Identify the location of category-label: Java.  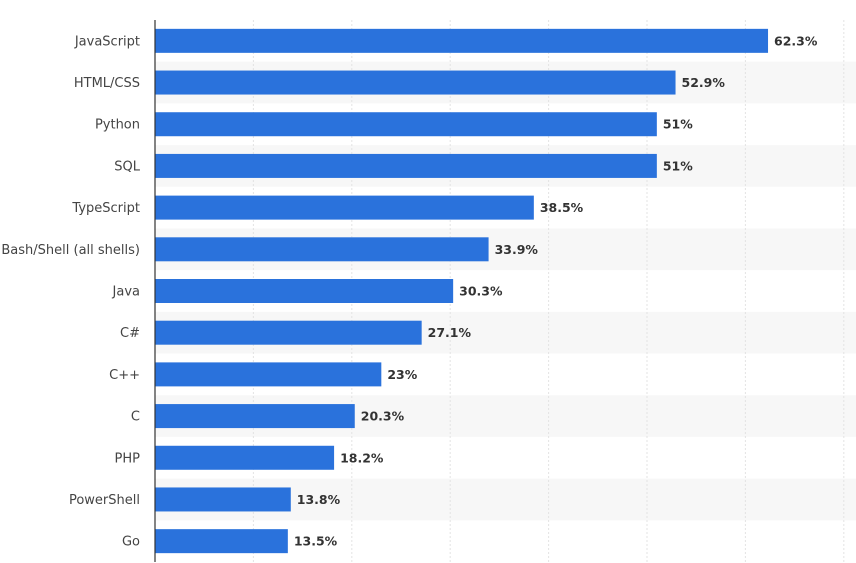
(126, 292).